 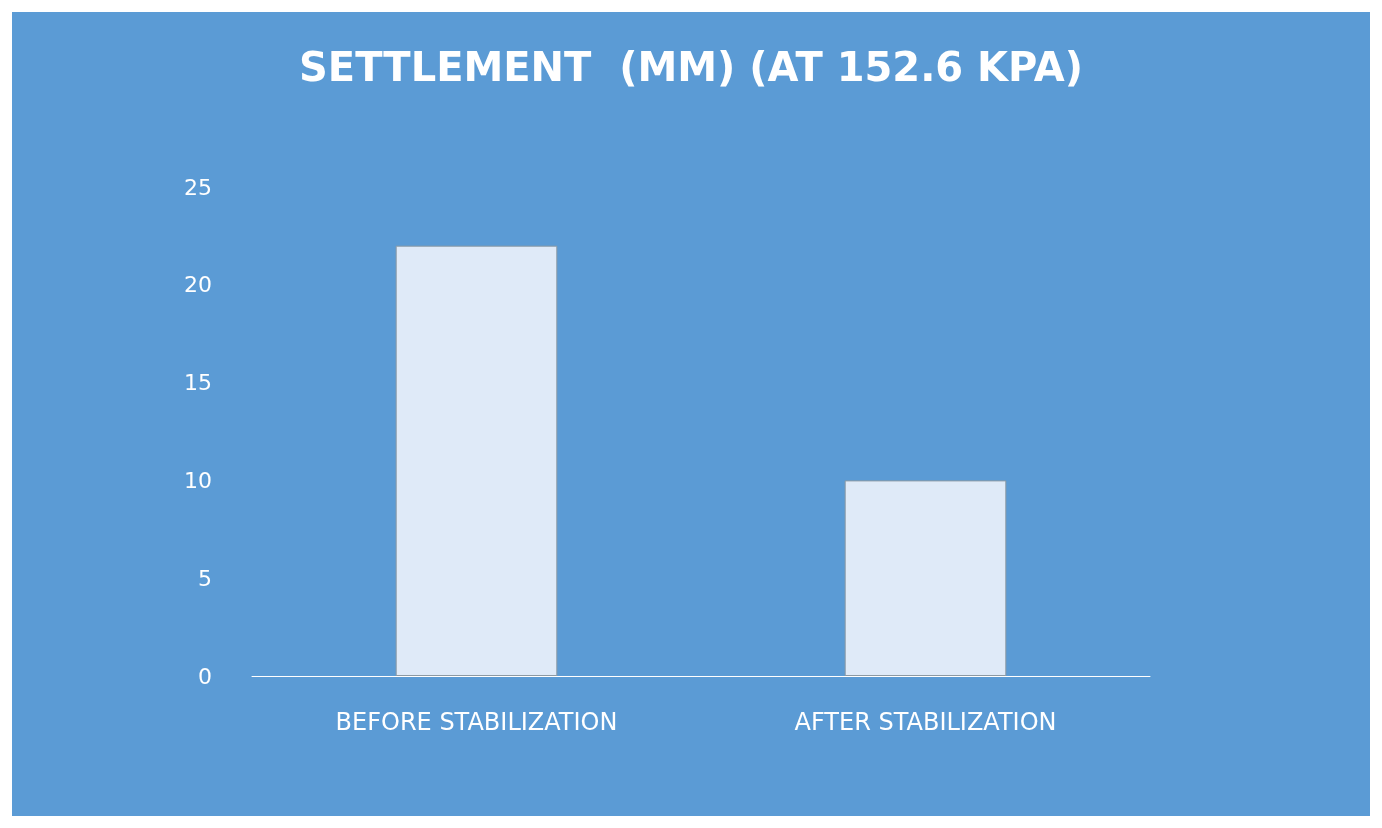 I want to click on chart-title: SETTLEMENT (MM) (AT 152.6 KPA), so click(x=691, y=67).